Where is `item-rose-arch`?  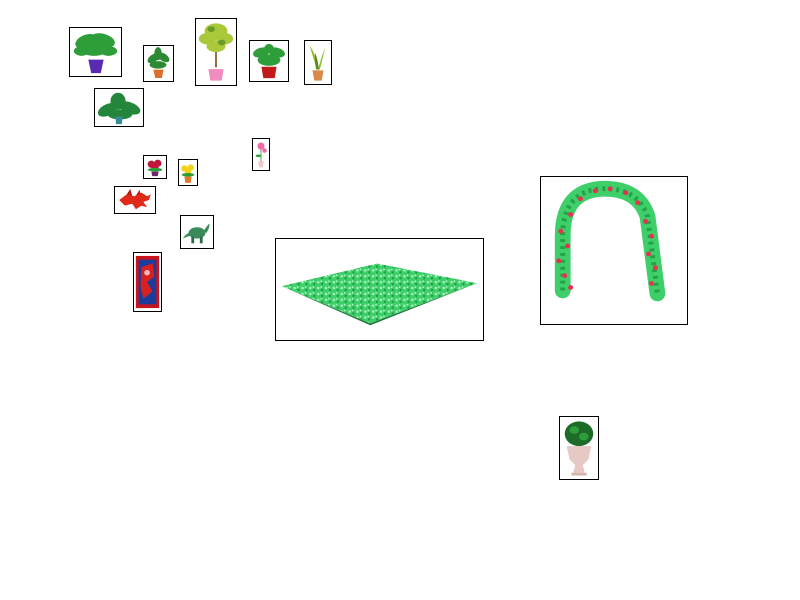
item-rose-arch is located at coordinates (614, 250).